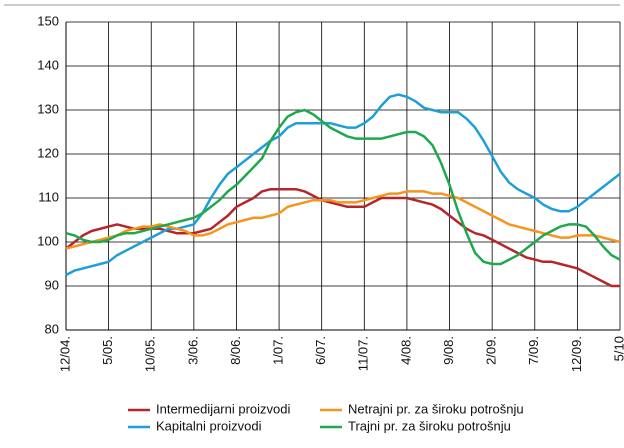 The width and height of the screenshot is (624, 448). I want to click on x-tick-label: 12/04., so click(64, 354).